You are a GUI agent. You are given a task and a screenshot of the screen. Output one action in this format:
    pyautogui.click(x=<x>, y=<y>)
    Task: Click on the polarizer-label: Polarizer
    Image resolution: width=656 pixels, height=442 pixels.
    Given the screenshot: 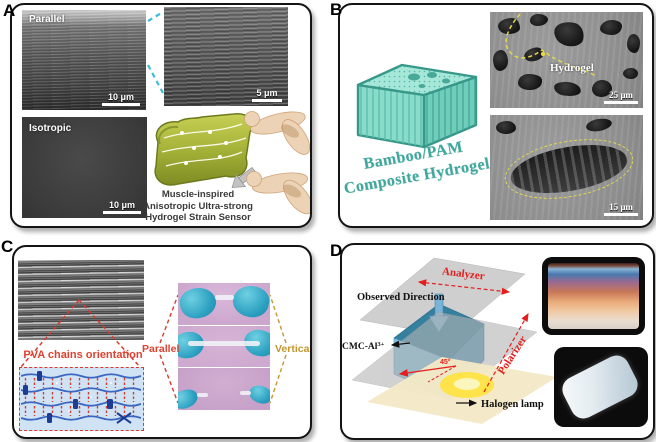 What is the action you would take?
    pyautogui.click(x=513, y=355)
    